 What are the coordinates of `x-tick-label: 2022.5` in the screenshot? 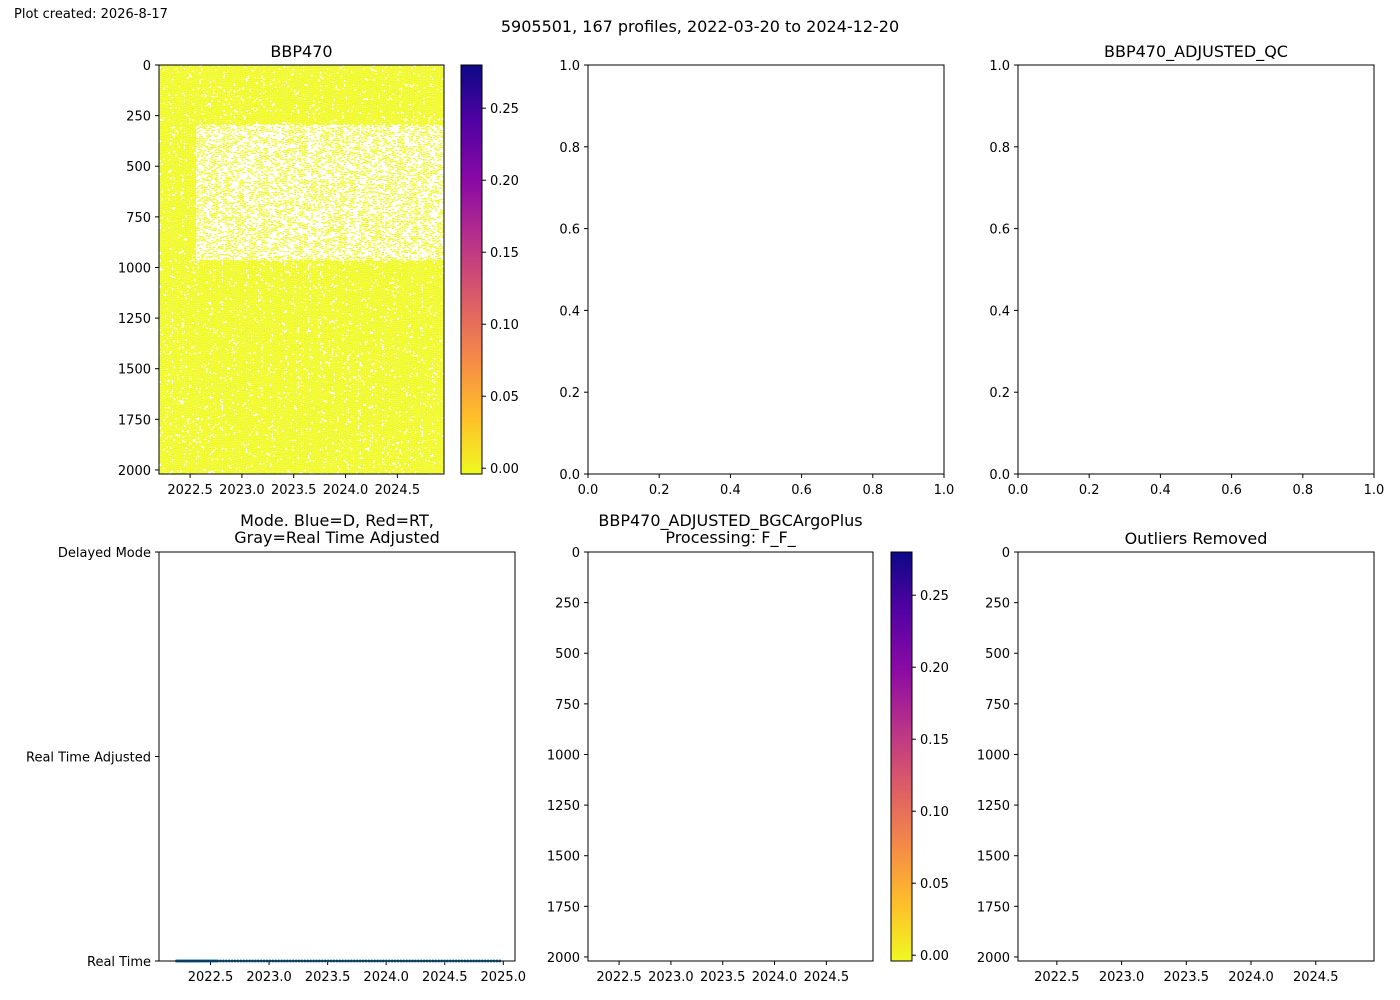 It's located at (190, 490).